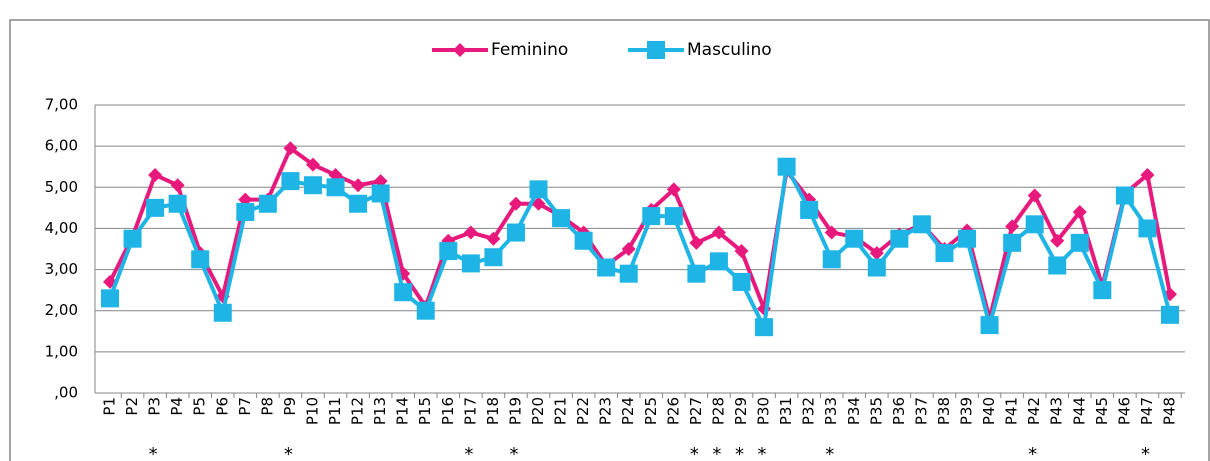 The width and height of the screenshot is (1210, 461). Describe the element at coordinates (967, 411) in the screenshot. I see `x-tick-label: P39` at that location.